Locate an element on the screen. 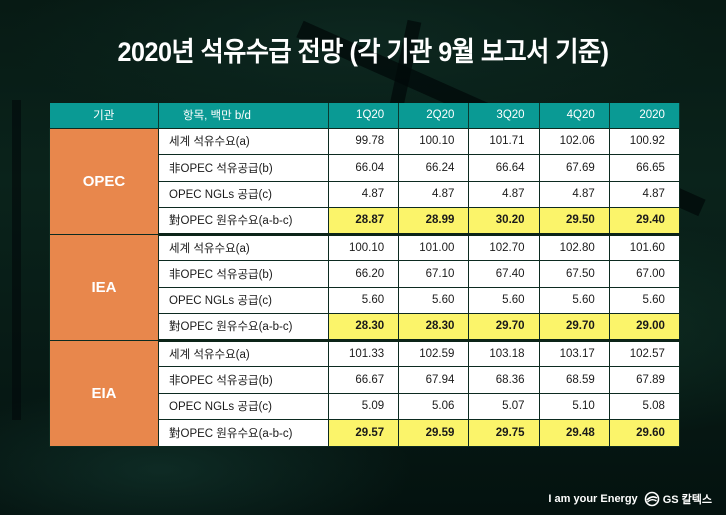  gs-caltex-logo: GS 칼텍스 is located at coordinates (678, 499).